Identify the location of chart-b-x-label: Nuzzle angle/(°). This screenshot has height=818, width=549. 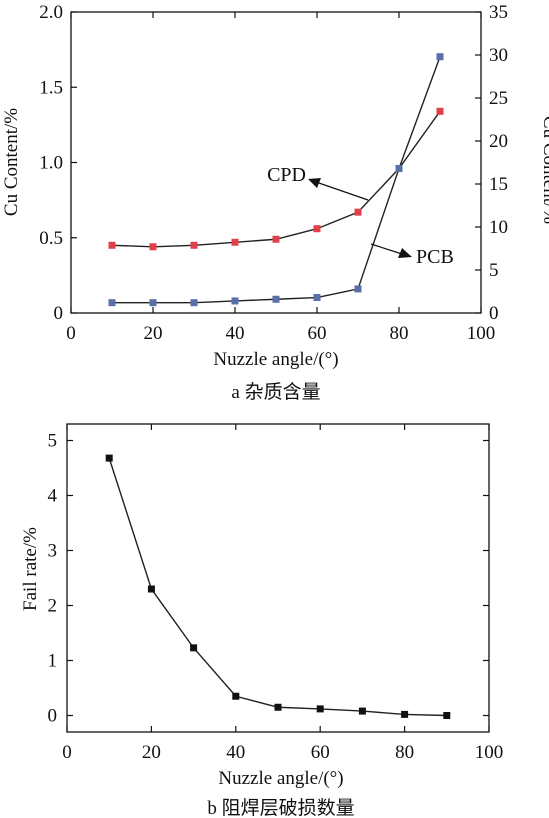
(280, 778).